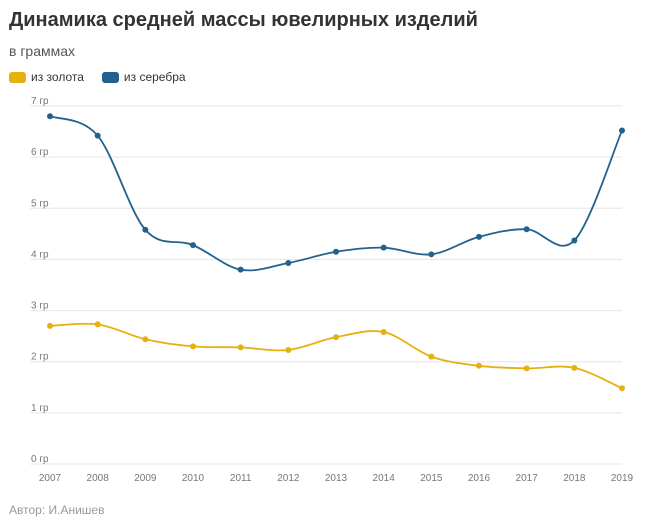 This screenshot has width=650, height=528. Describe the element at coordinates (110, 77) in the screenshot. I see `legend-swatch-silver` at that location.